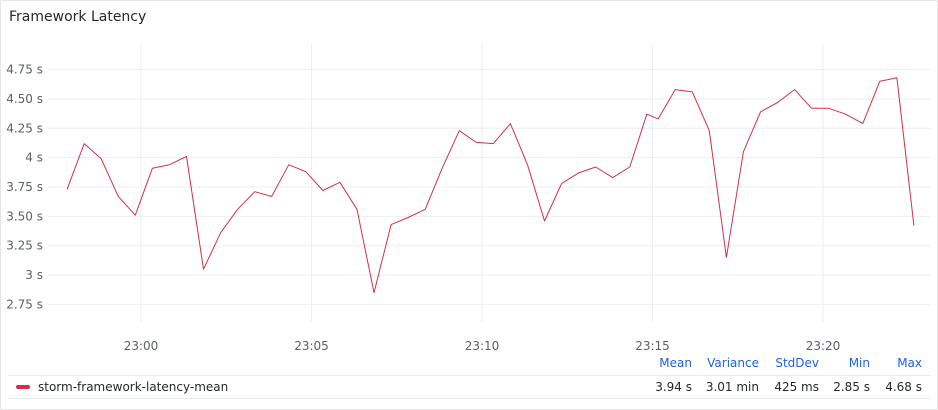  What do you see at coordinates (673, 387) in the screenshot?
I see `legend-value-mean: 3.94 s` at bounding box center [673, 387].